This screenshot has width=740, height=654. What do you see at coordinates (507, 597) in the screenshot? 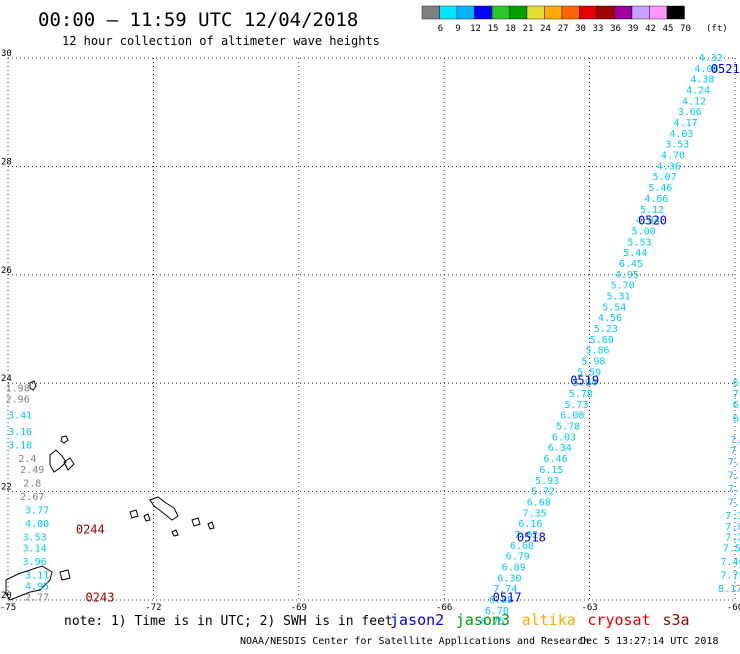
I see `pass-time-label: 0517` at bounding box center [507, 597].